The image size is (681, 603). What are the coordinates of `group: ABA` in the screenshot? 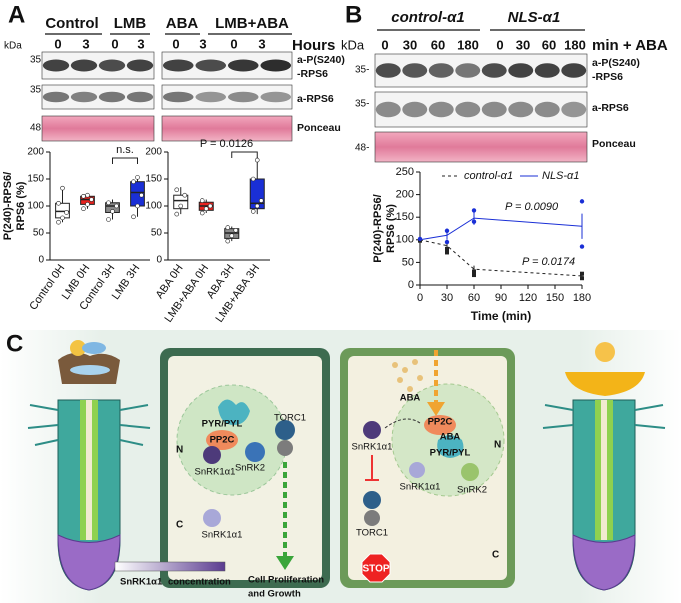 It's located at (182, 23).